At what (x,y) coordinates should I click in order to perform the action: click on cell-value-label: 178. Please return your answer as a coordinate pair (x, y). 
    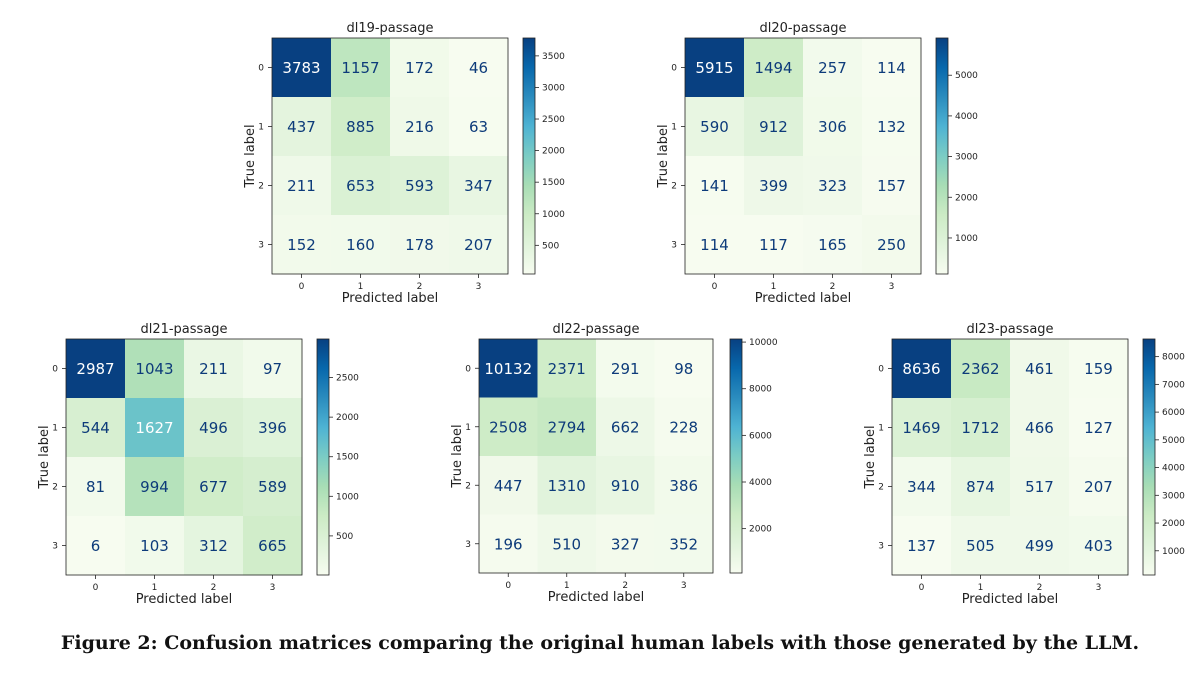
    Looking at the image, I should click on (419, 245).